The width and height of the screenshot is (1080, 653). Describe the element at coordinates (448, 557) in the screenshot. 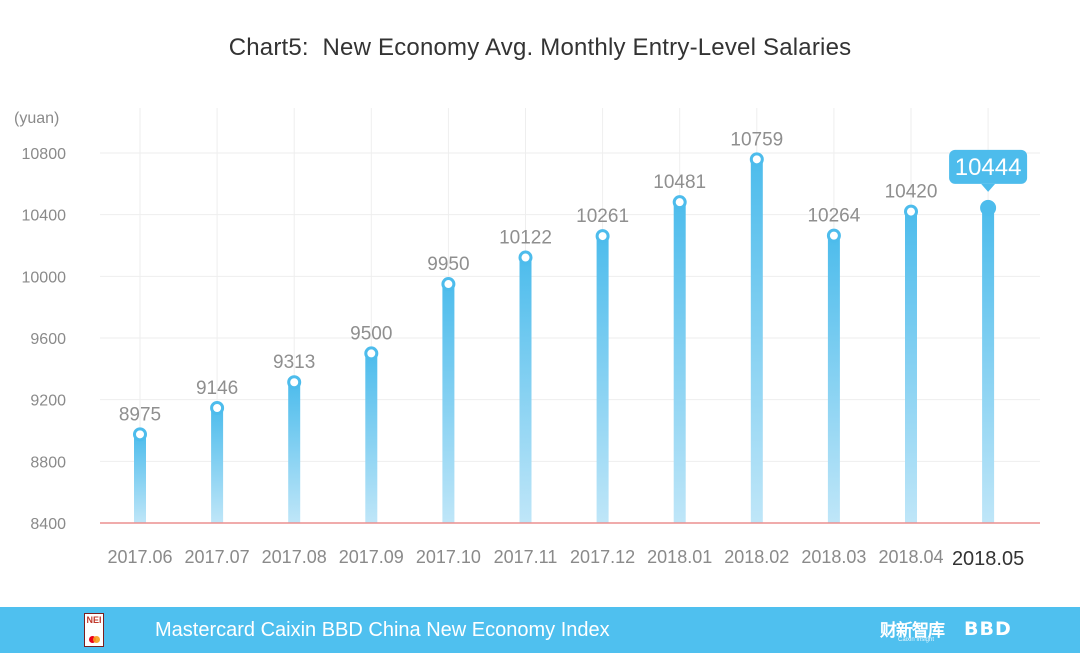

I see `x-tick-label: 2017.10` at that location.